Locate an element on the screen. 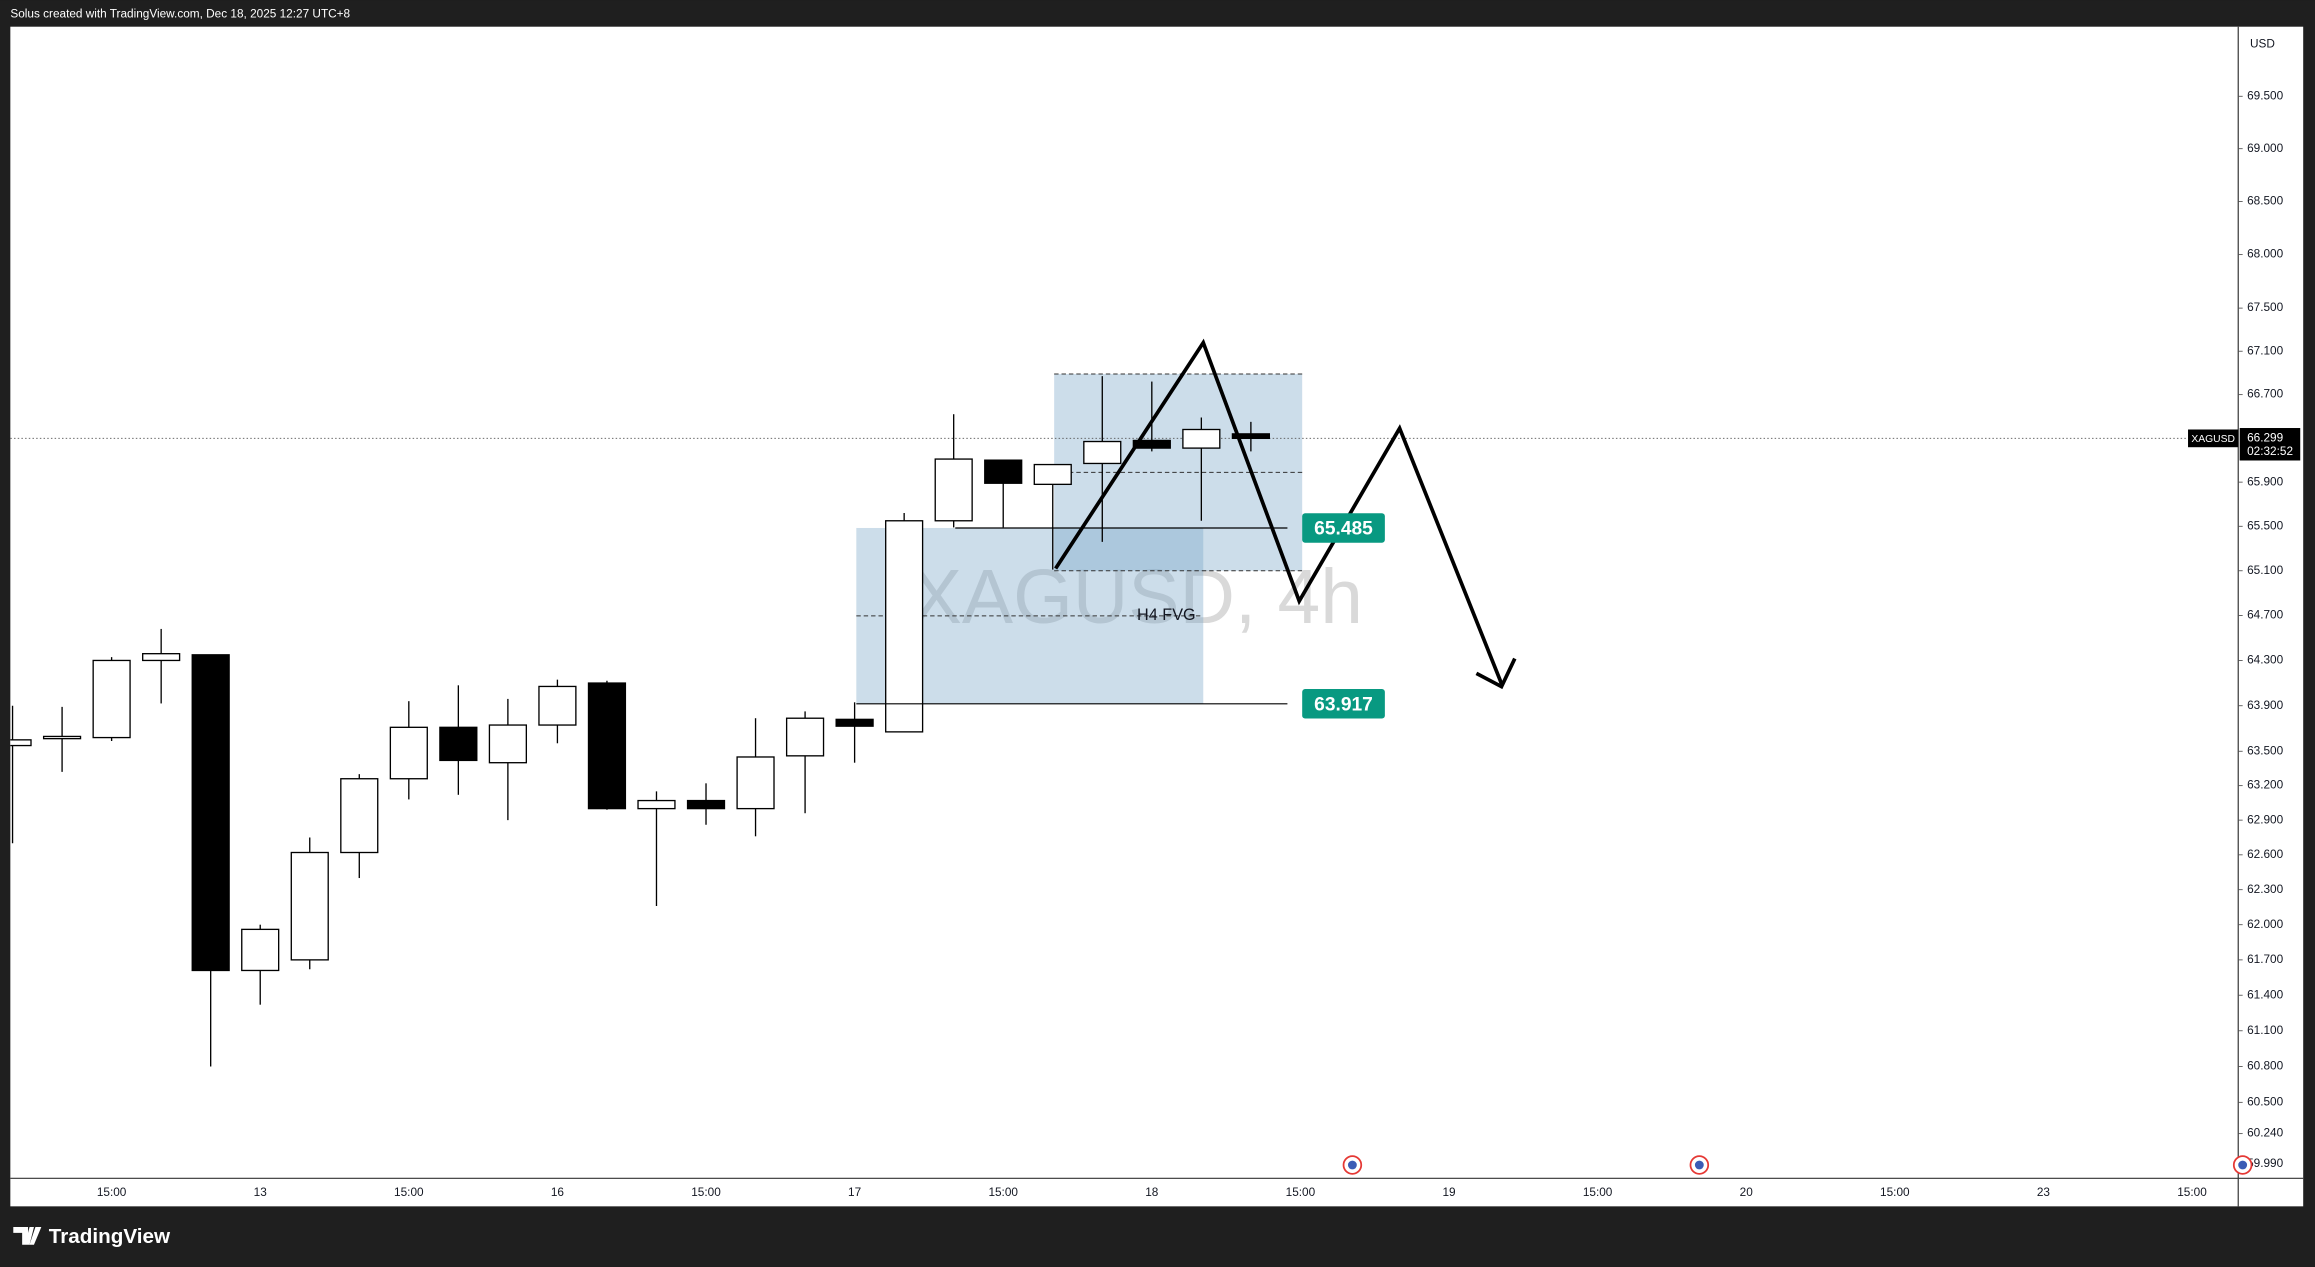 This screenshot has height=1267, width=2315. y-tick-label: 62.900 is located at coordinates (2265, 819).